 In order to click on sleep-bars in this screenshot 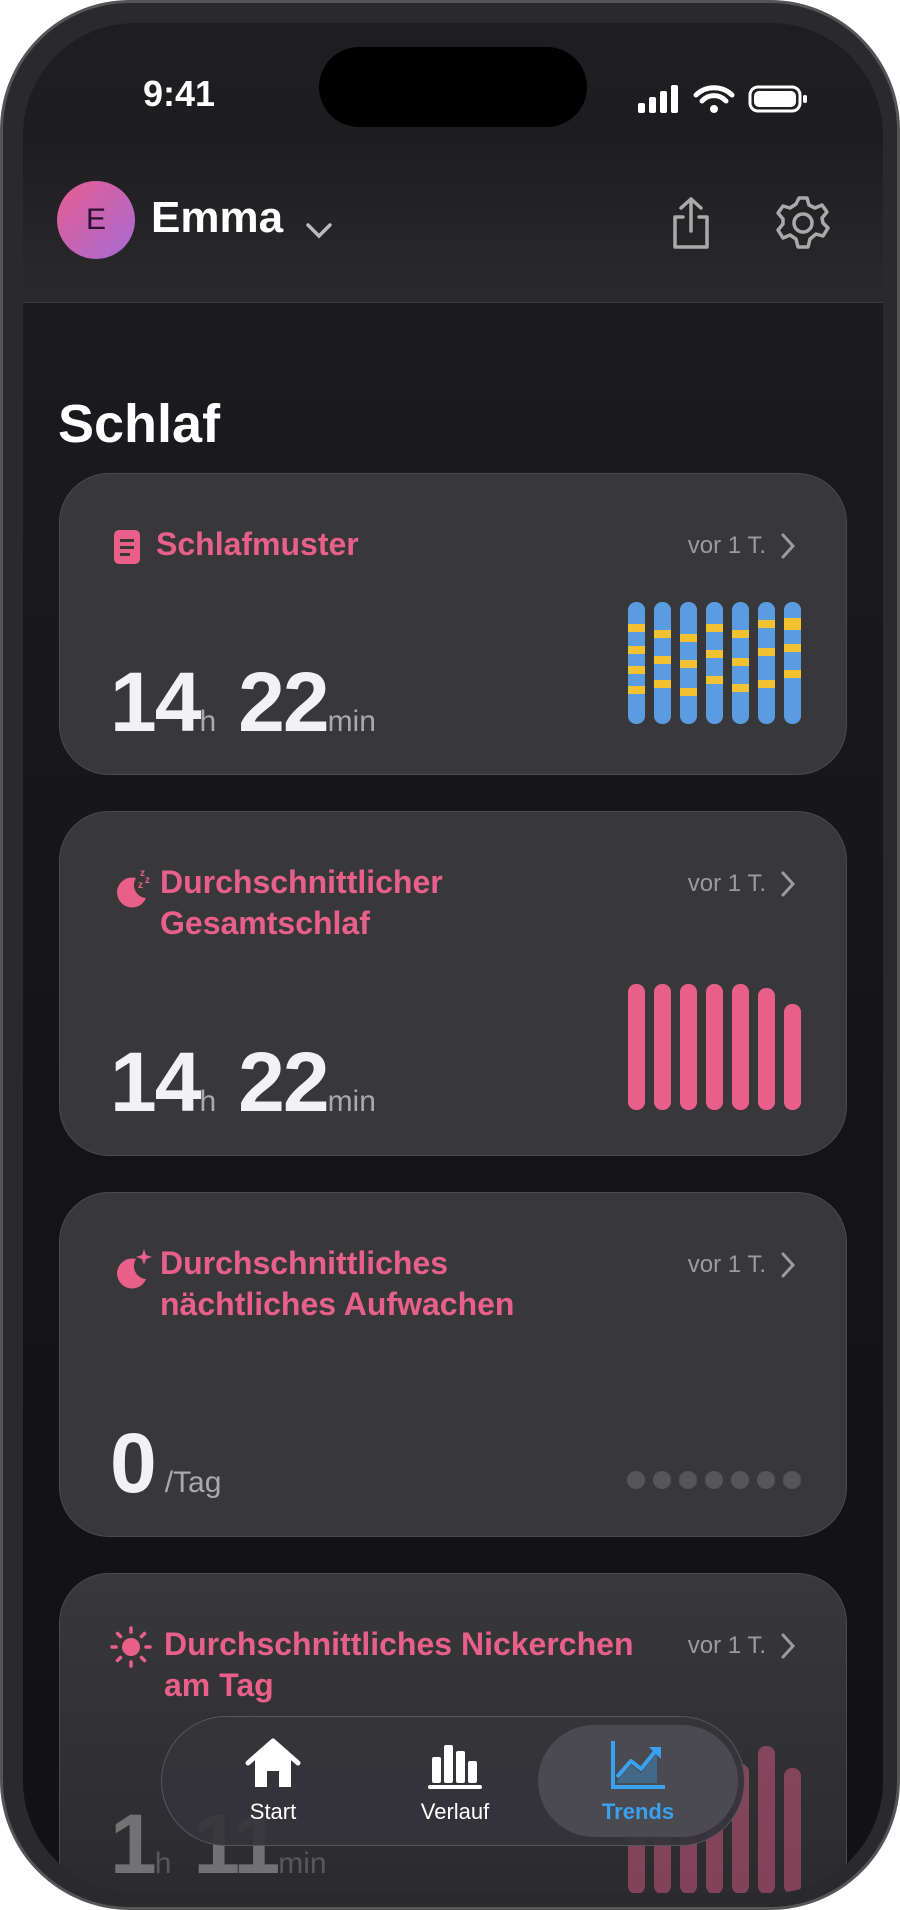, I will do `click(714, 1047)`.